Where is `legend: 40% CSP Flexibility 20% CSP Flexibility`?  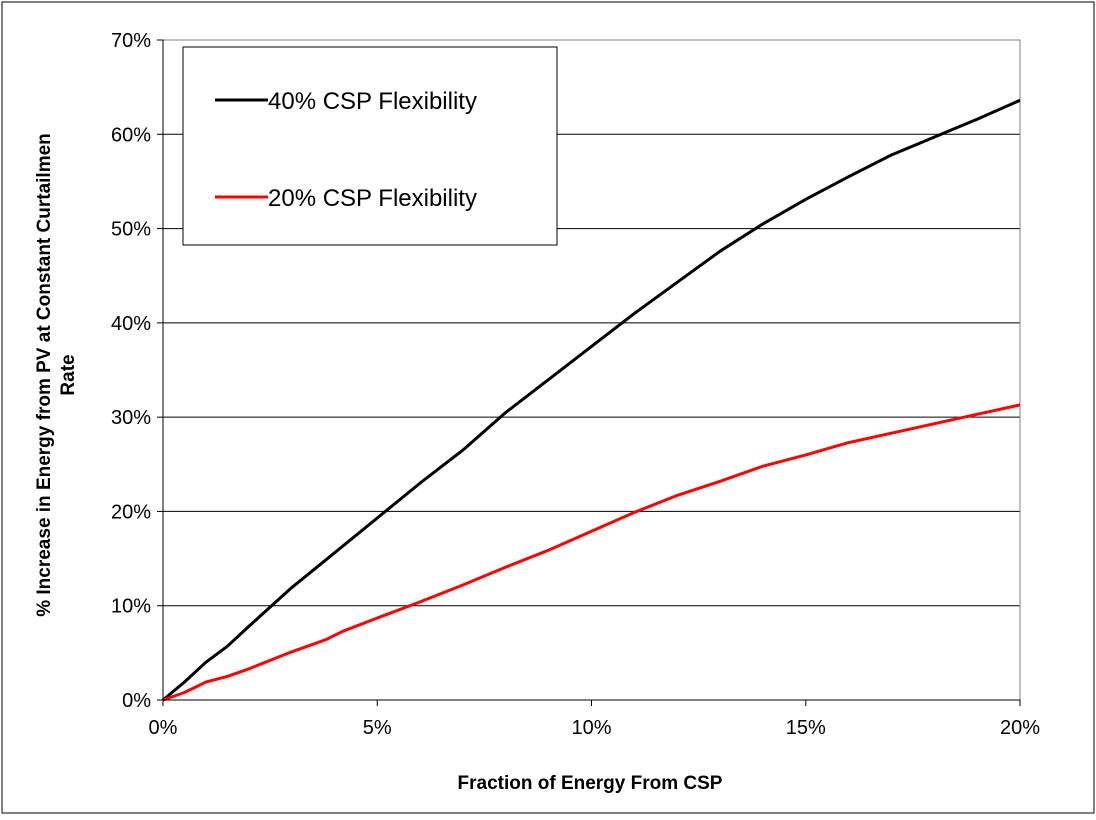 legend: 40% CSP Flexibility 20% CSP Flexibility is located at coordinates (370, 146).